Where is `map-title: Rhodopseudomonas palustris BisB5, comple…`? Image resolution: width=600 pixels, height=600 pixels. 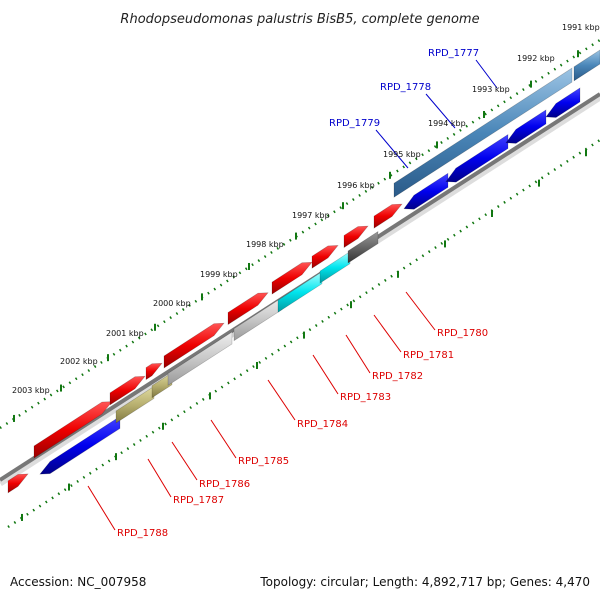
map-title: Rhodopseudomonas palustris BisB5, comple… is located at coordinates (299, 19).